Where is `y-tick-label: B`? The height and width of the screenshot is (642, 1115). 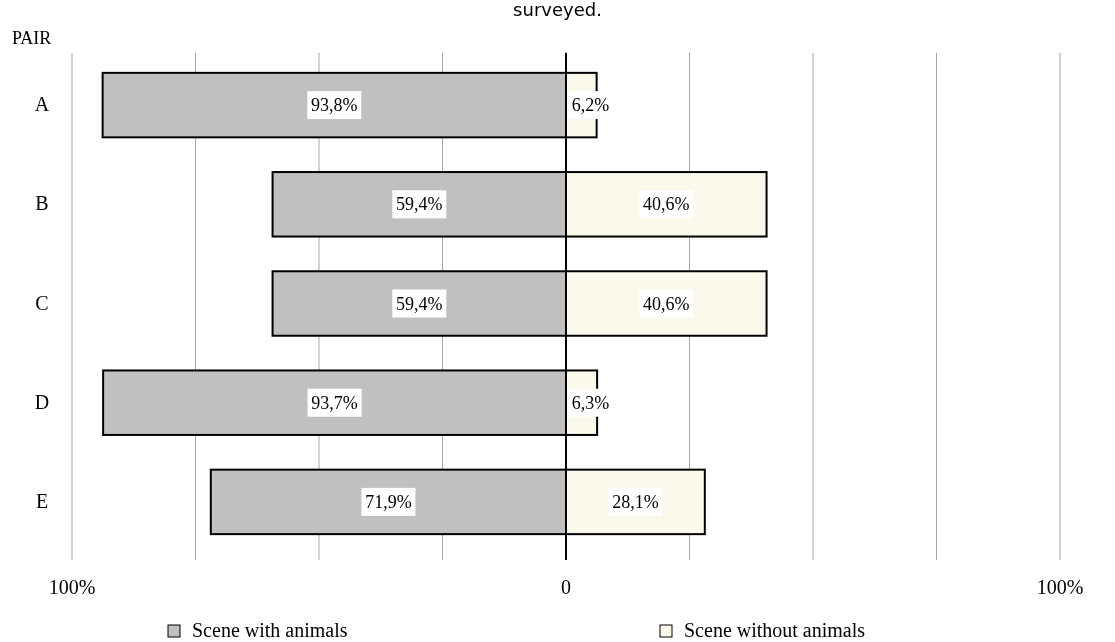 y-tick-label: B is located at coordinates (42, 203).